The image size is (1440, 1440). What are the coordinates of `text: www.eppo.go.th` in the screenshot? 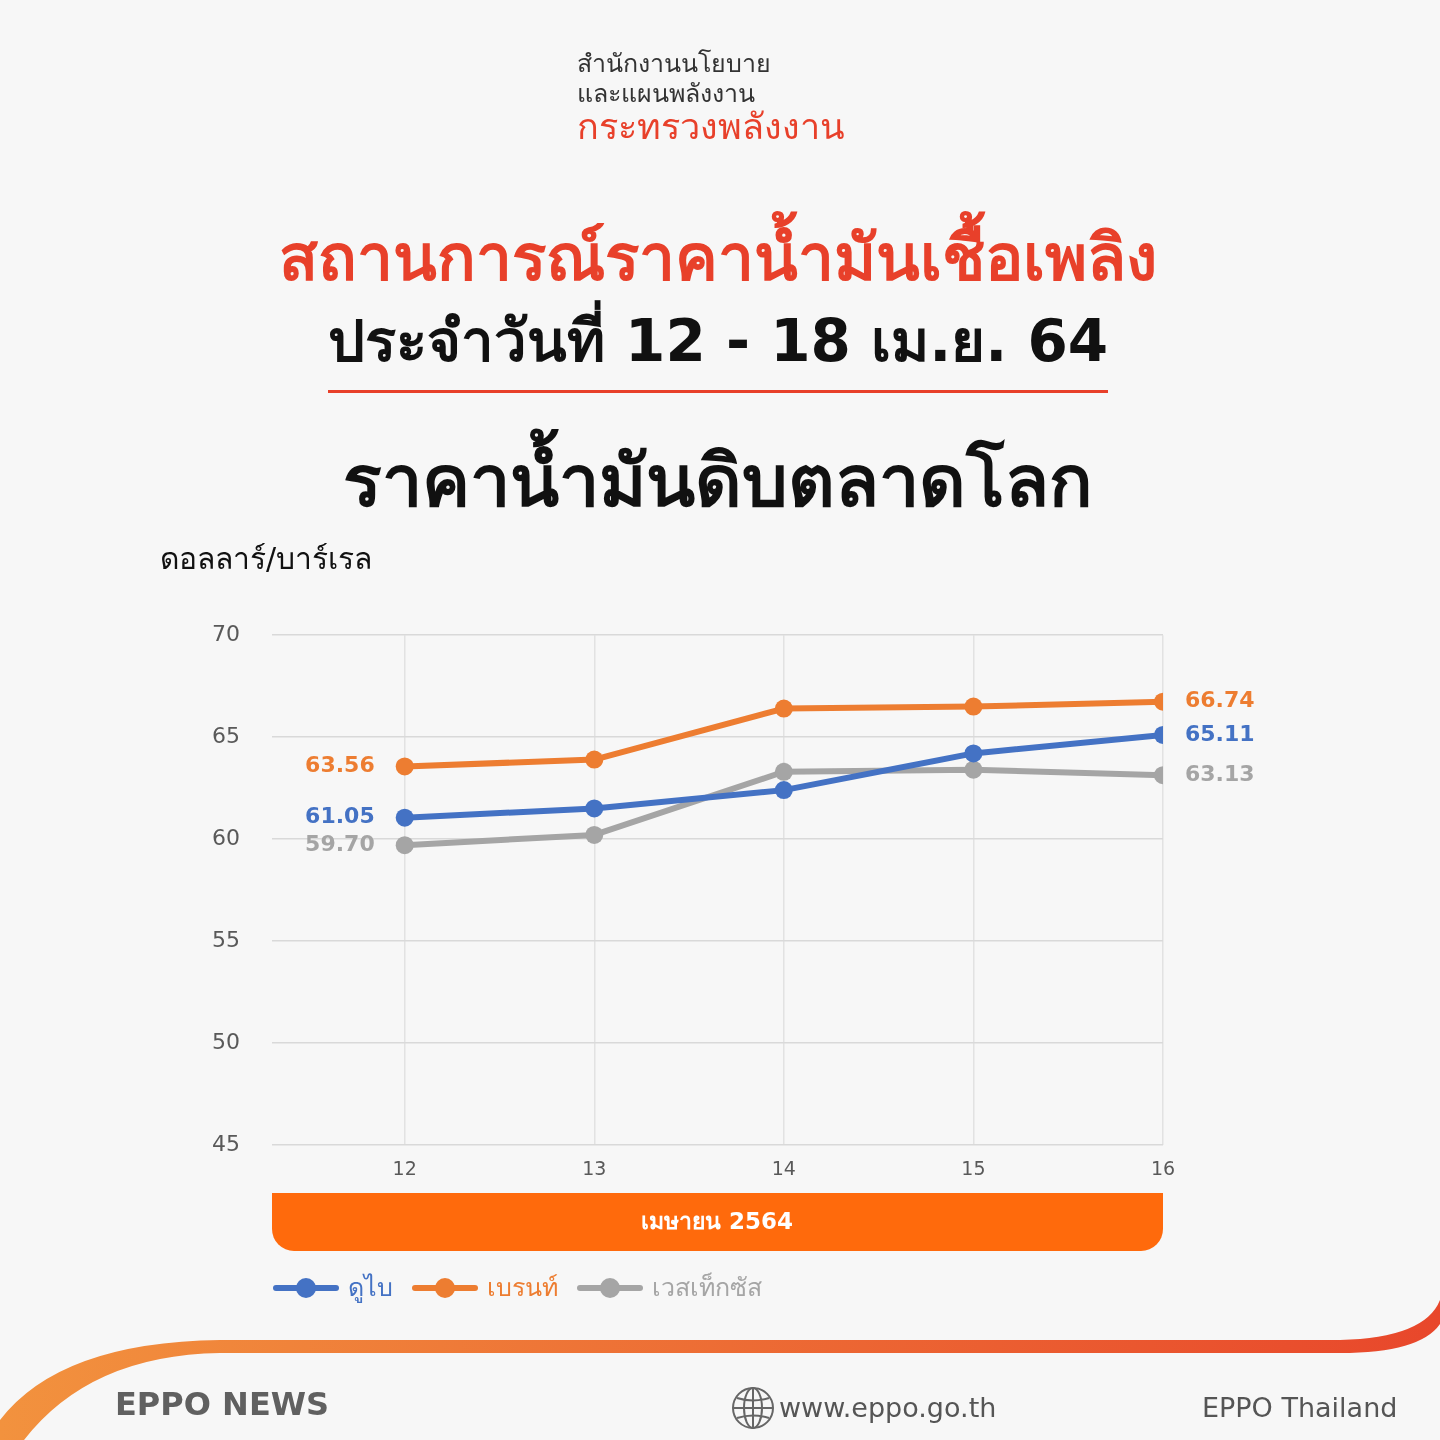 It's located at (888, 1408).